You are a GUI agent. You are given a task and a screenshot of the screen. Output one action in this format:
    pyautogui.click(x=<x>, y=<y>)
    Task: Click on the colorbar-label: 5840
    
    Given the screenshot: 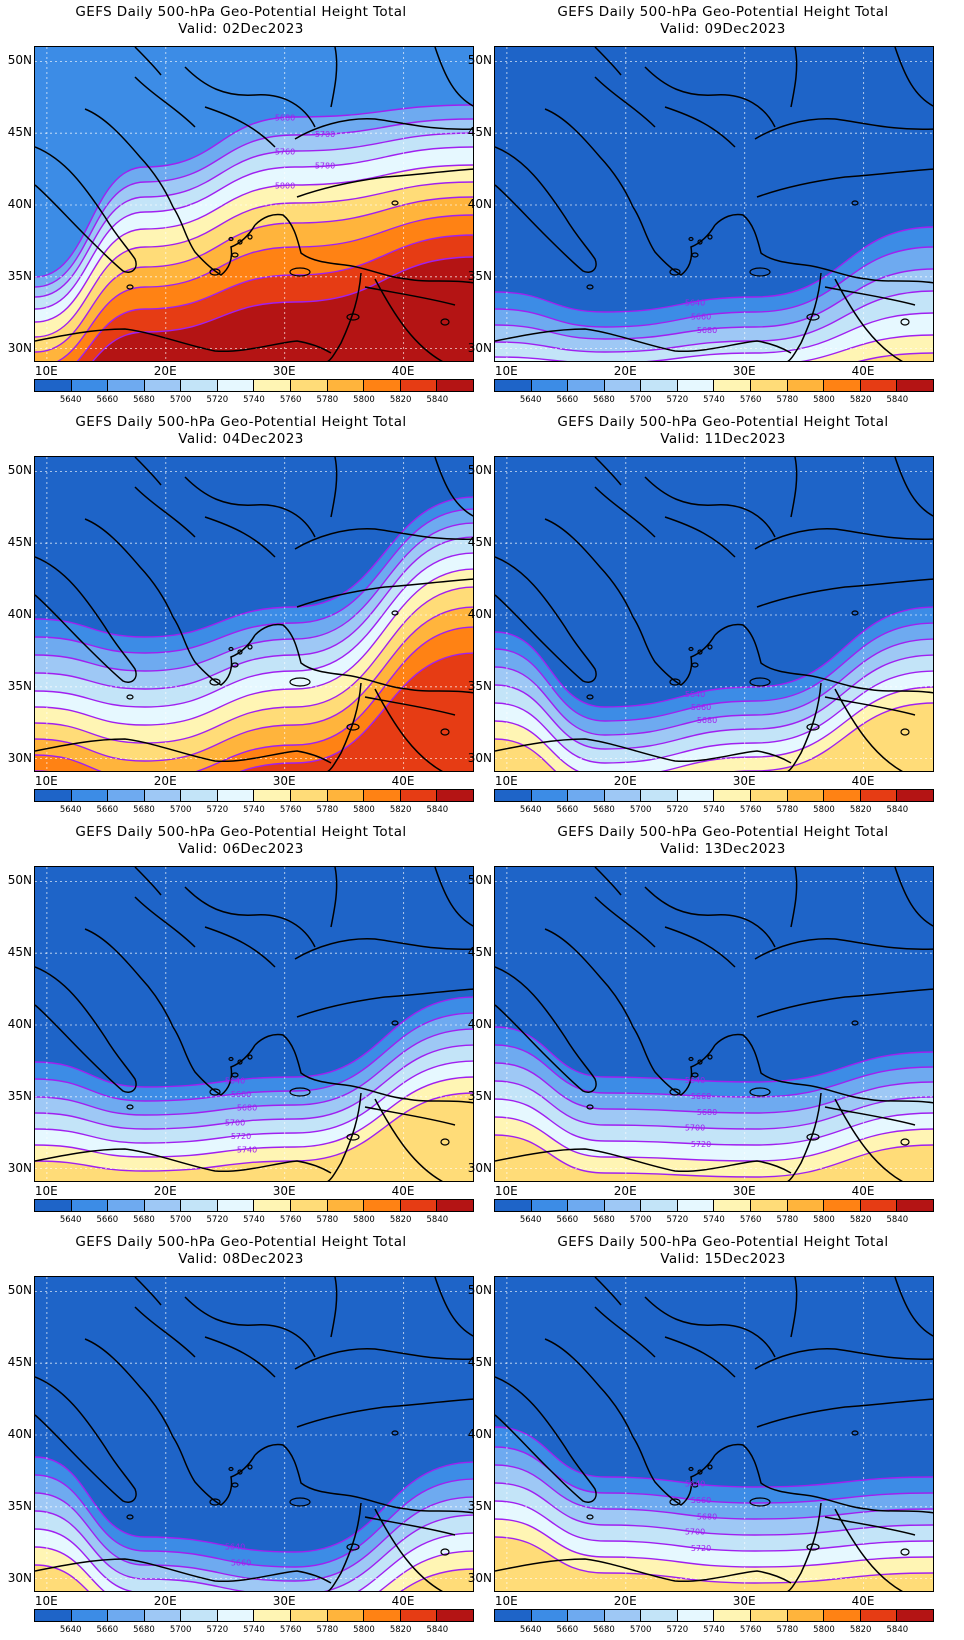 What is the action you would take?
    pyautogui.click(x=897, y=810)
    